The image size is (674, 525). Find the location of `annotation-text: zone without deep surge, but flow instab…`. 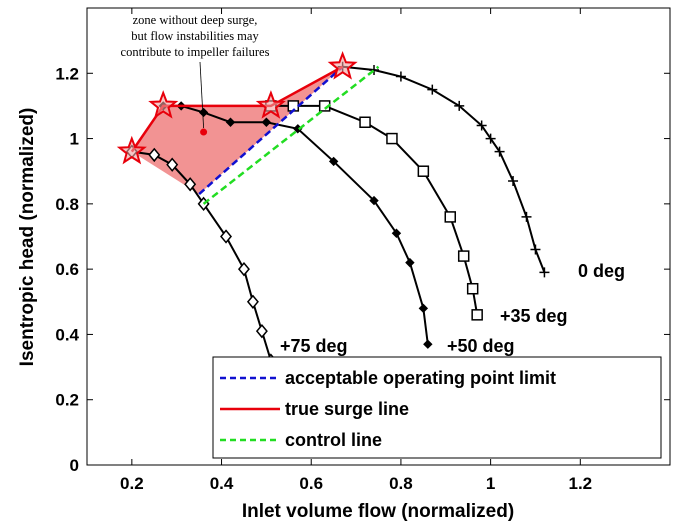

annotation-text: zone without deep surge, but flow instab… is located at coordinates (195, 36).